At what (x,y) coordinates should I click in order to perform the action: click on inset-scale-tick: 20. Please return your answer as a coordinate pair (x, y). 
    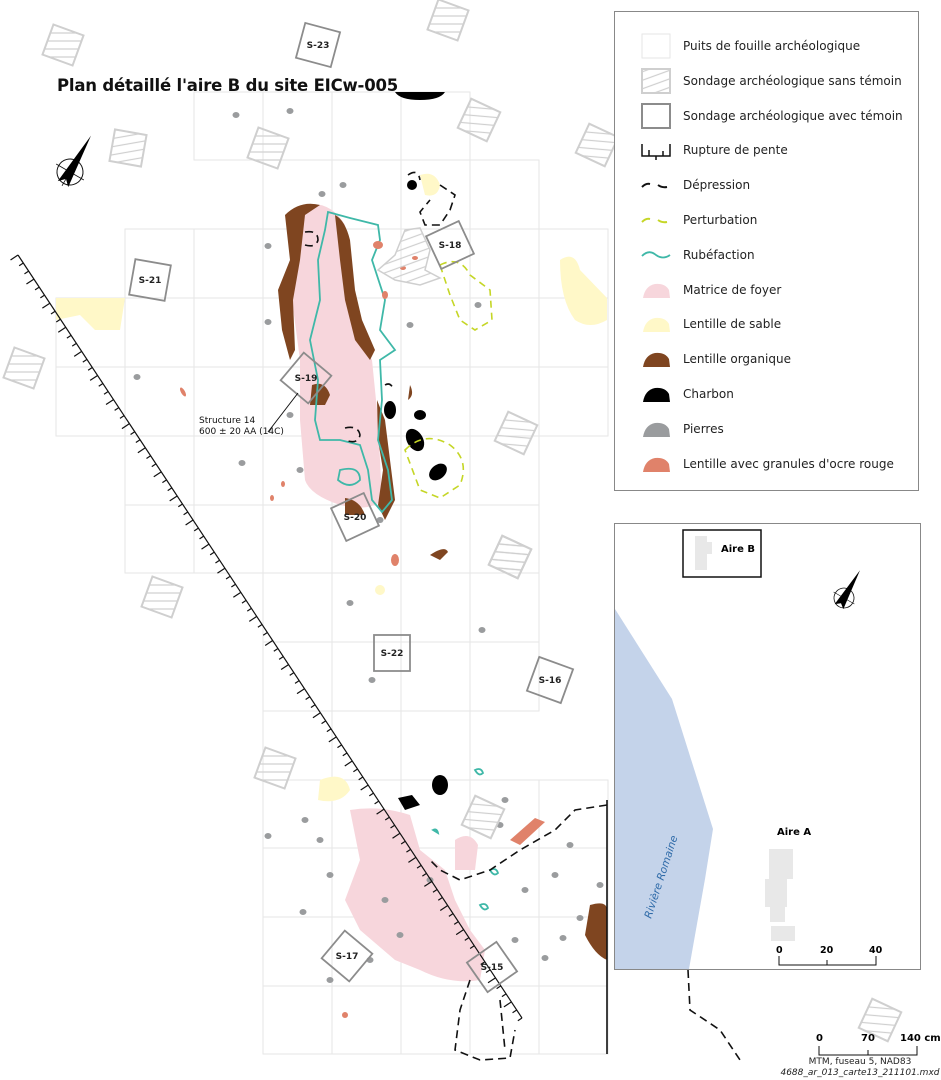
    Looking at the image, I should click on (827, 950).